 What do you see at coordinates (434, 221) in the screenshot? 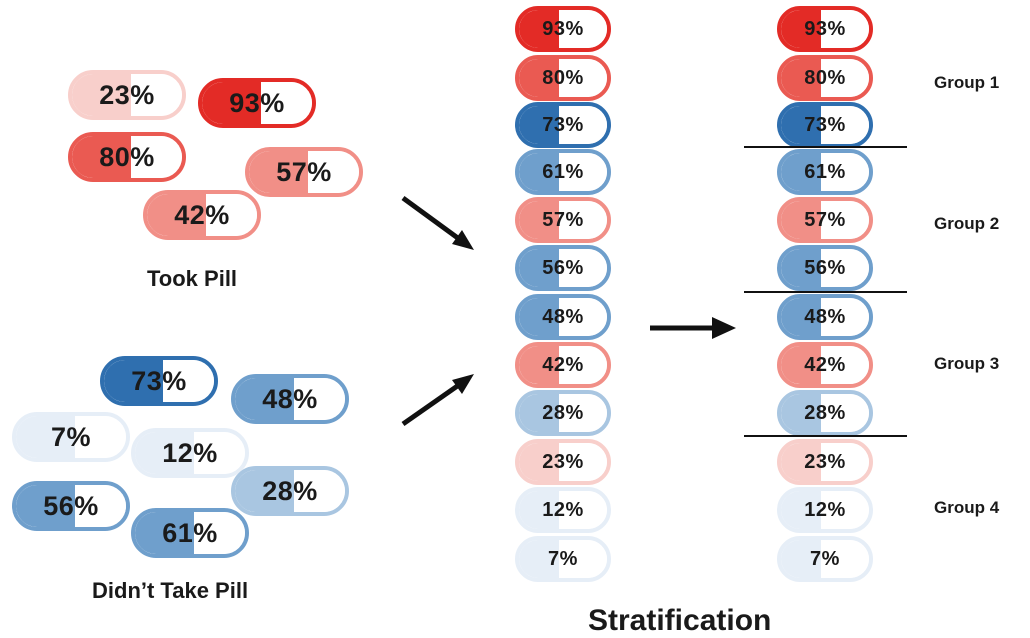
I see `arrow-took-to-sorted` at bounding box center [434, 221].